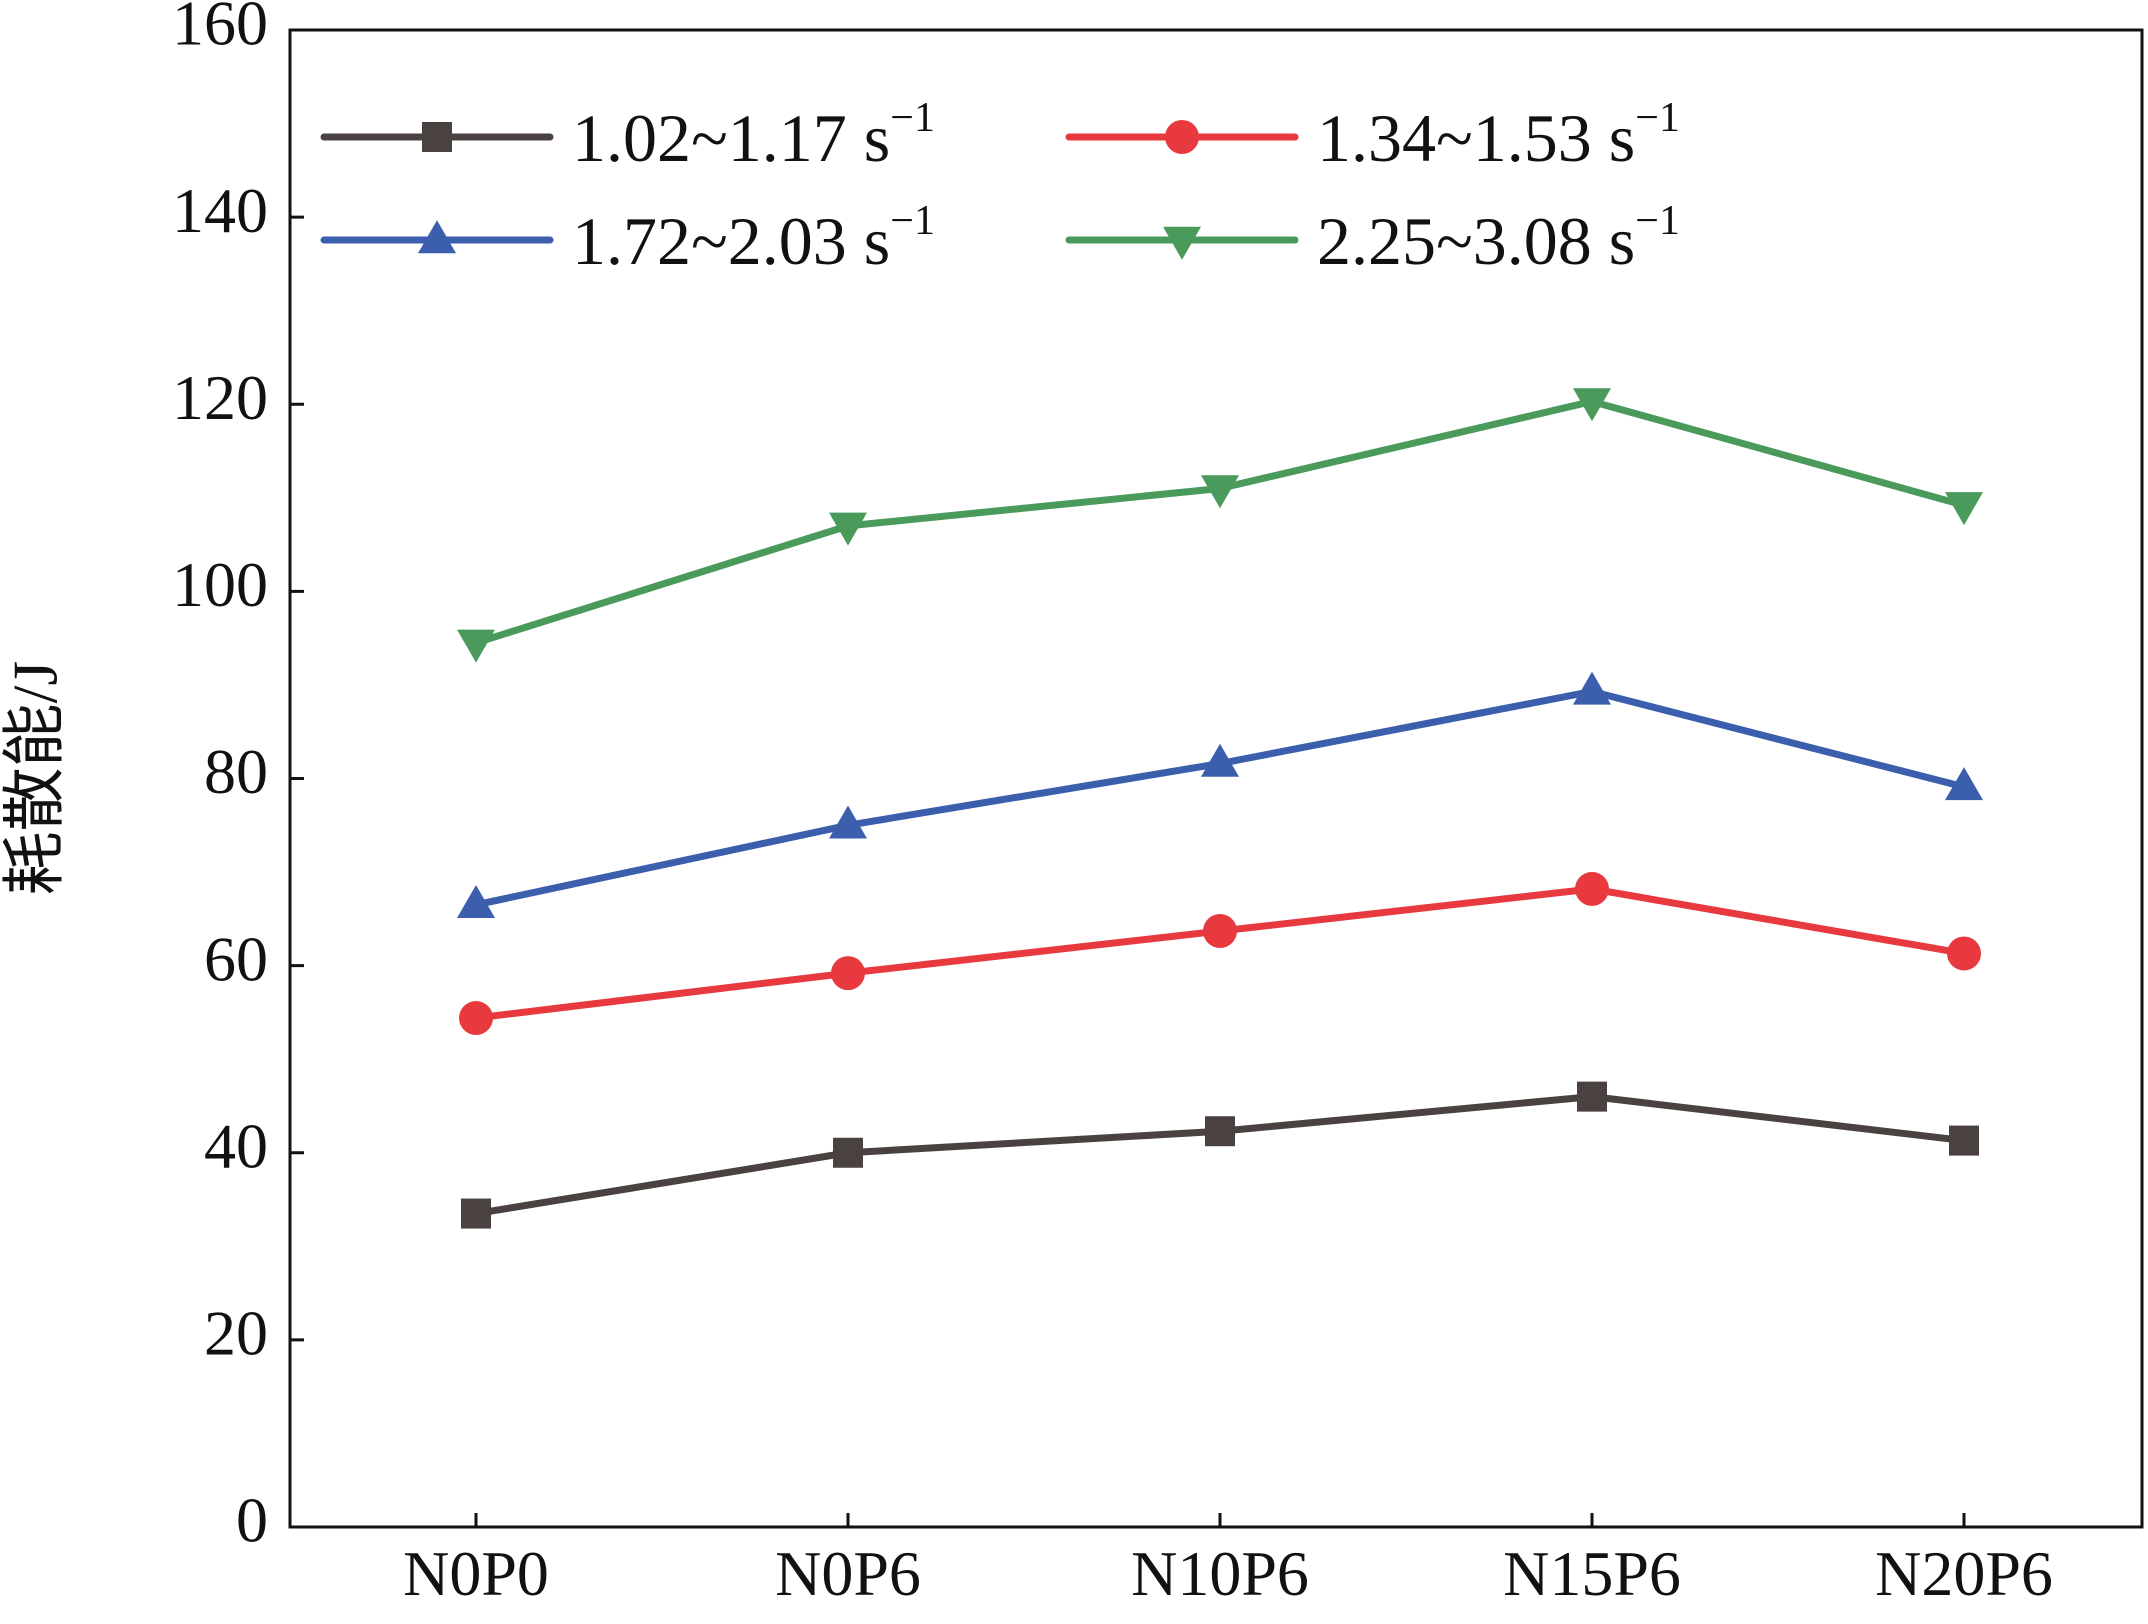 This screenshot has width=2148, height=1624. I want to click on y-tick-label: 40, so click(236, 1145).